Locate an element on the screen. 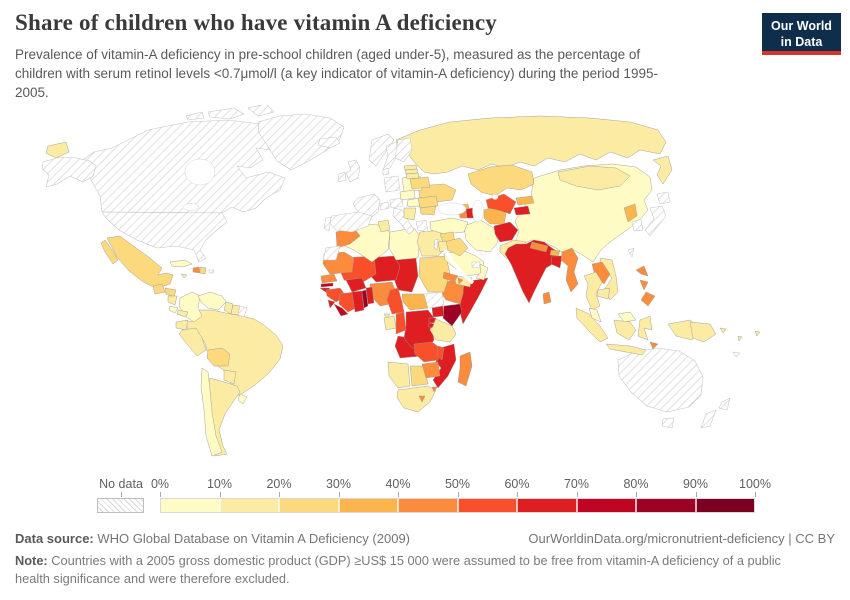  country-uganda: Uganda: 60-70% is located at coordinates (438, 311).